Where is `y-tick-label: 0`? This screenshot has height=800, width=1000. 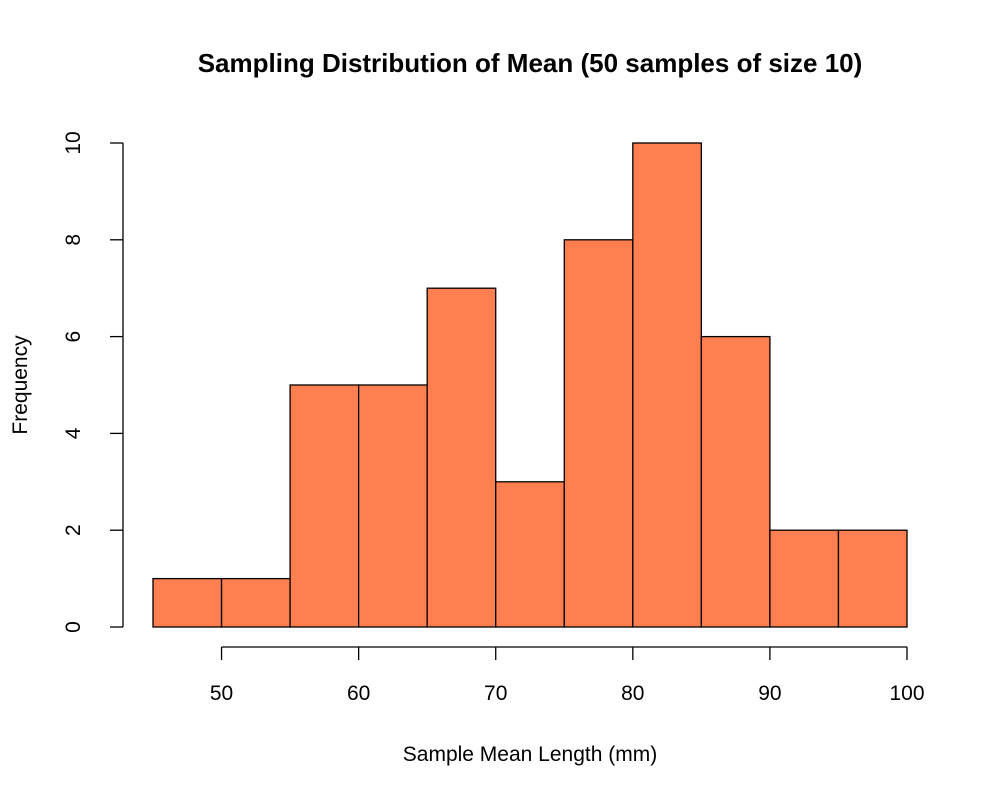
y-tick-label: 0 is located at coordinates (73, 627).